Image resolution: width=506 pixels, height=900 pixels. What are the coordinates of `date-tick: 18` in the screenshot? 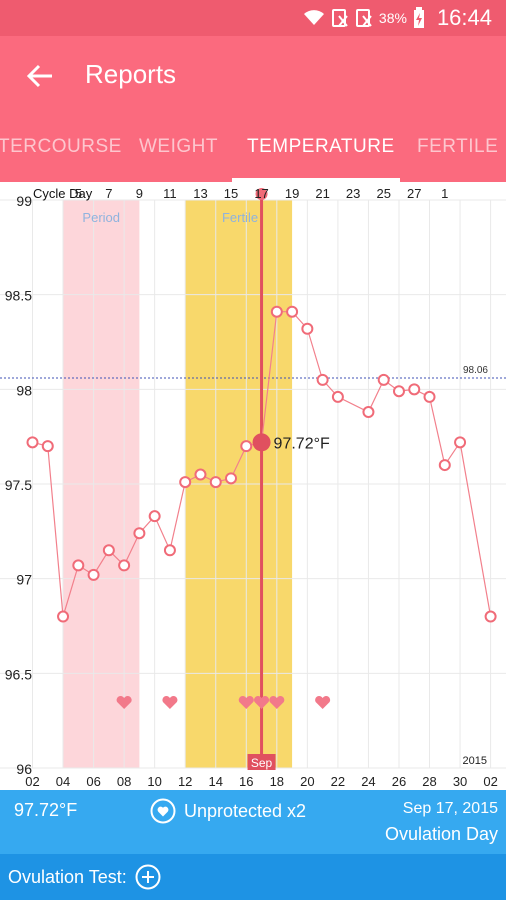 It's located at (277, 781).